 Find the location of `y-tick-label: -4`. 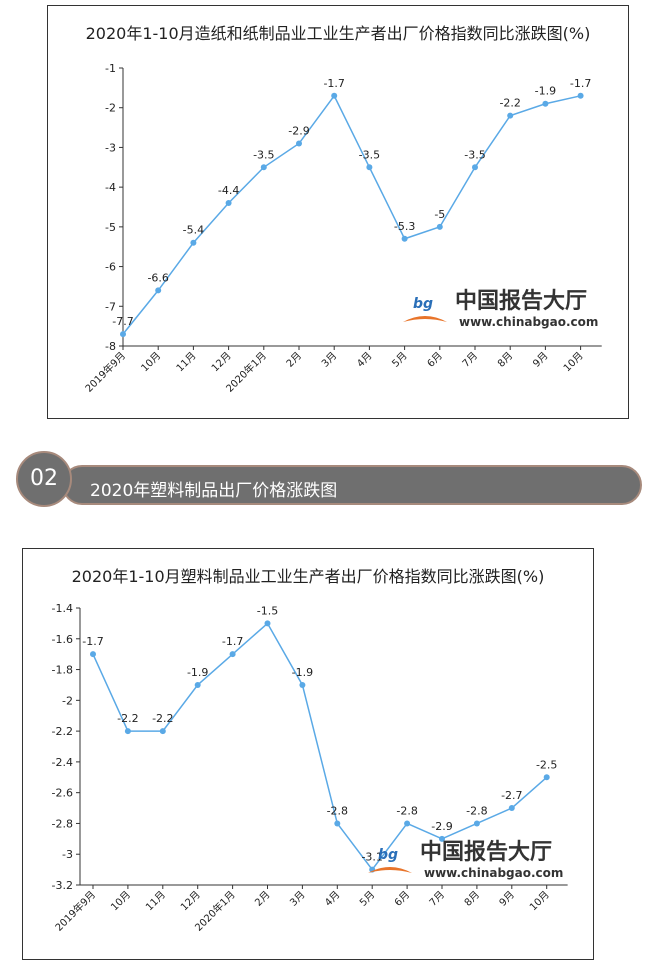

y-tick-label: -4 is located at coordinates (110, 187).